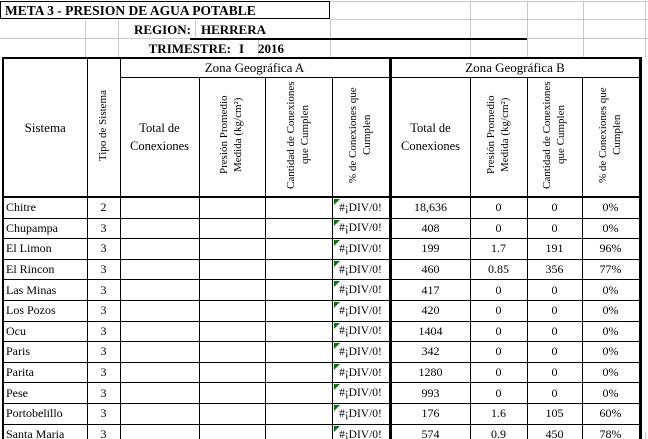 The image size is (648, 439). I want to click on column-header-pct-b: % de Conexiones que Cumplen, so click(611, 137).